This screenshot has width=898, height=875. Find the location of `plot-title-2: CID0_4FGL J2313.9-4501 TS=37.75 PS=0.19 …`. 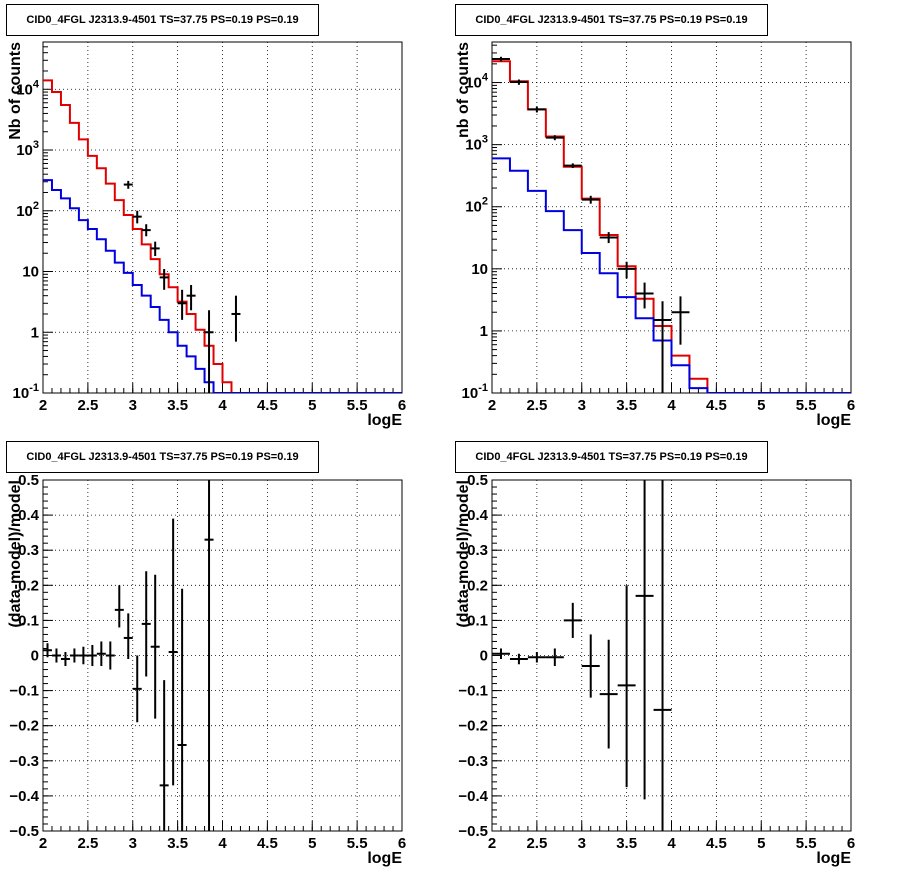

plot-title-2: CID0_4FGL J2313.9-4501 TS=37.75 PS=0.19 … is located at coordinates (611, 20).